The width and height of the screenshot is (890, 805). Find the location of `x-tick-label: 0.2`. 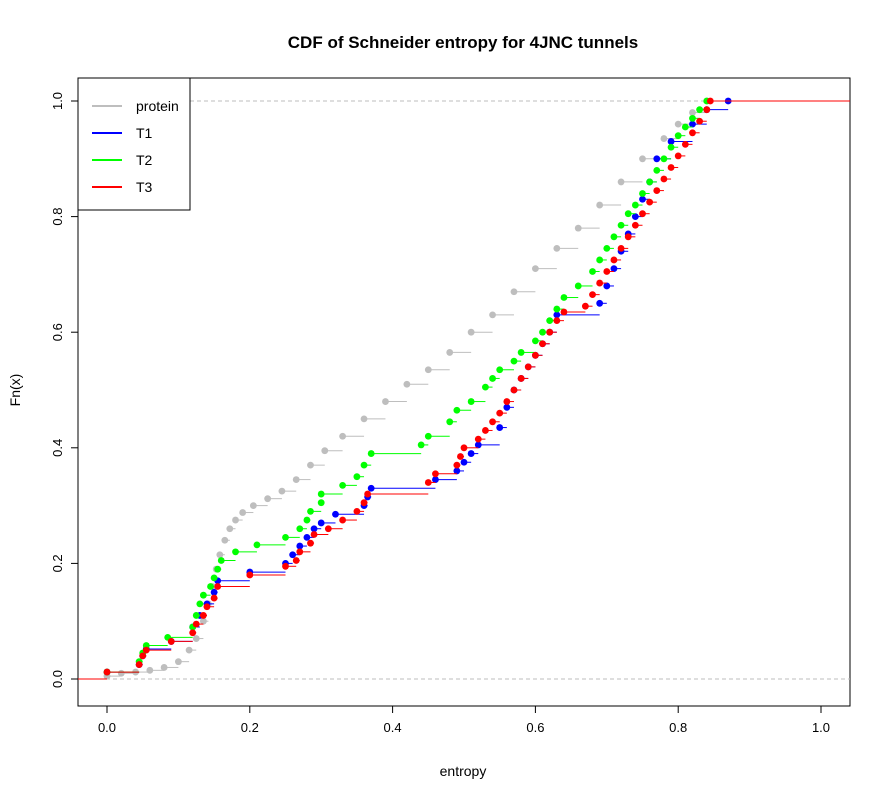

x-tick-label: 0.2 is located at coordinates (250, 727).